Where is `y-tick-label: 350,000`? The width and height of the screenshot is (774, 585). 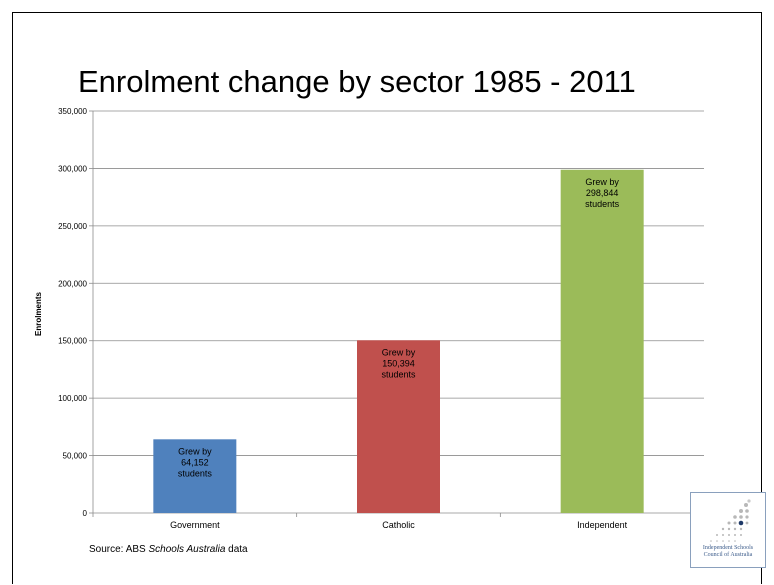 y-tick-label: 350,000 is located at coordinates (72, 111).